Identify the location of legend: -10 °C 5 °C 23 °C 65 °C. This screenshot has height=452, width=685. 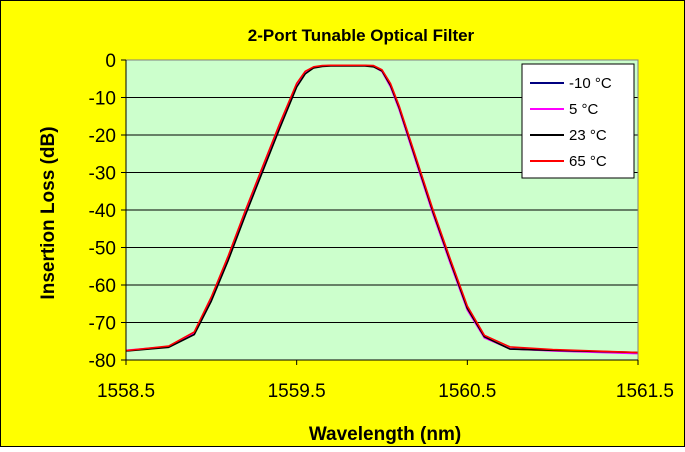
(578, 121).